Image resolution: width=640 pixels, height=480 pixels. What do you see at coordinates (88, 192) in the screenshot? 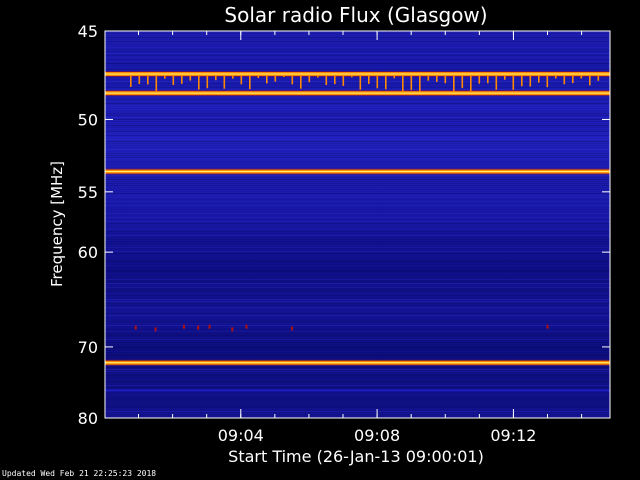
I see `y-tick-label: 55` at bounding box center [88, 192].